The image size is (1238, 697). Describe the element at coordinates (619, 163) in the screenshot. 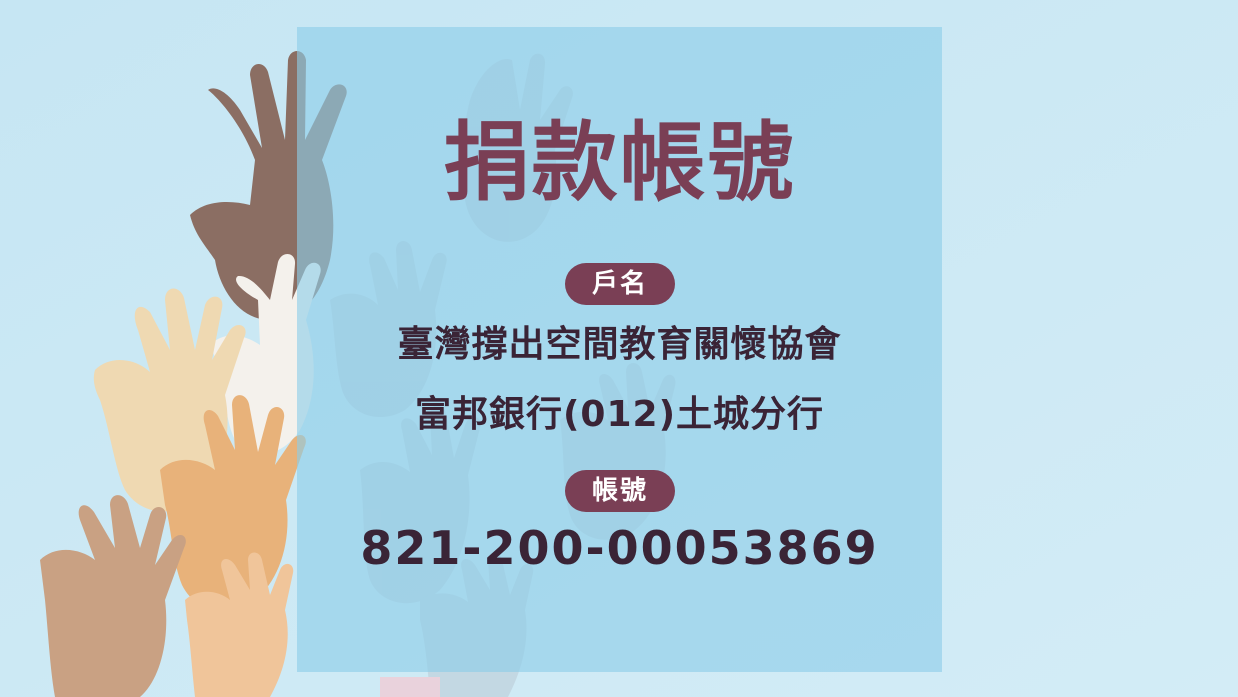

I see `page-title: 捐款帳號` at that location.